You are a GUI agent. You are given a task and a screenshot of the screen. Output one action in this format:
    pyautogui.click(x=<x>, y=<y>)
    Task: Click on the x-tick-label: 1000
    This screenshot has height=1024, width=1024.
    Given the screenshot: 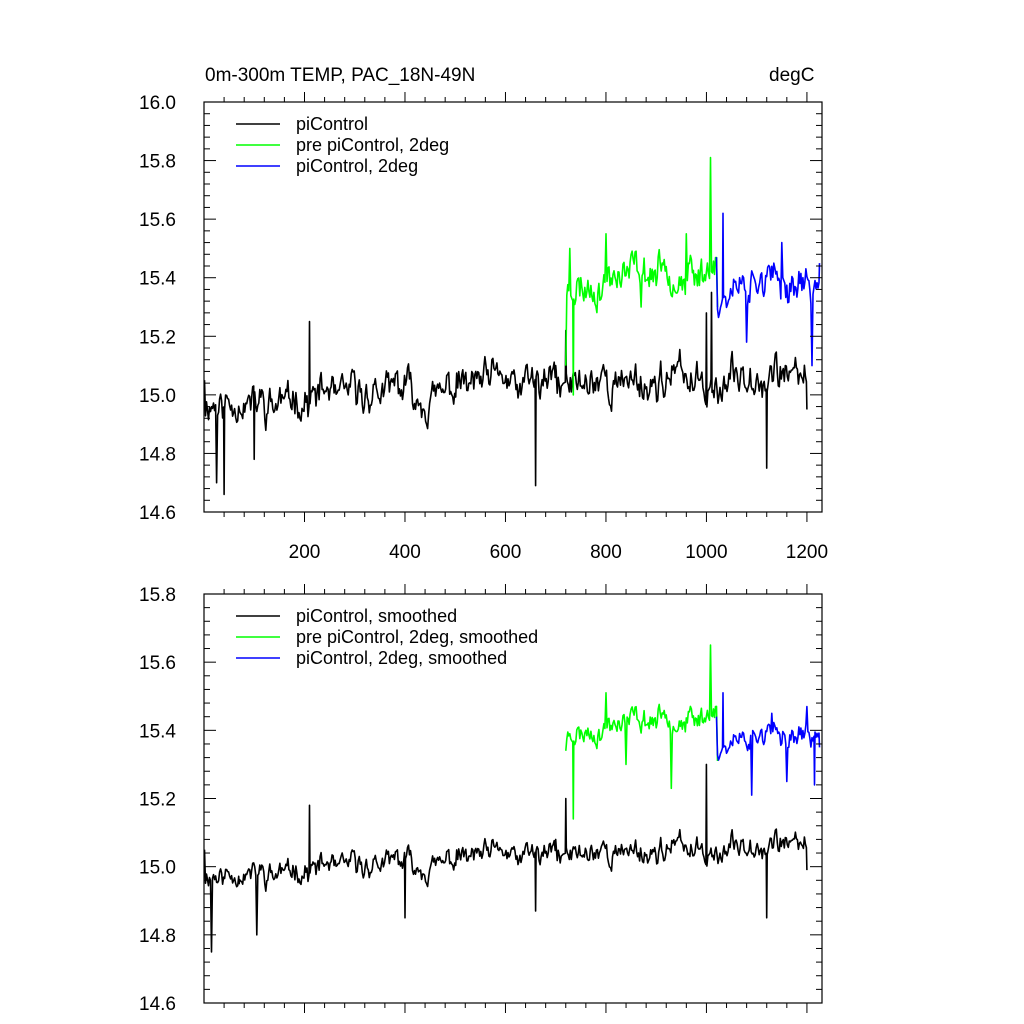 What is the action you would take?
    pyautogui.click(x=706, y=552)
    